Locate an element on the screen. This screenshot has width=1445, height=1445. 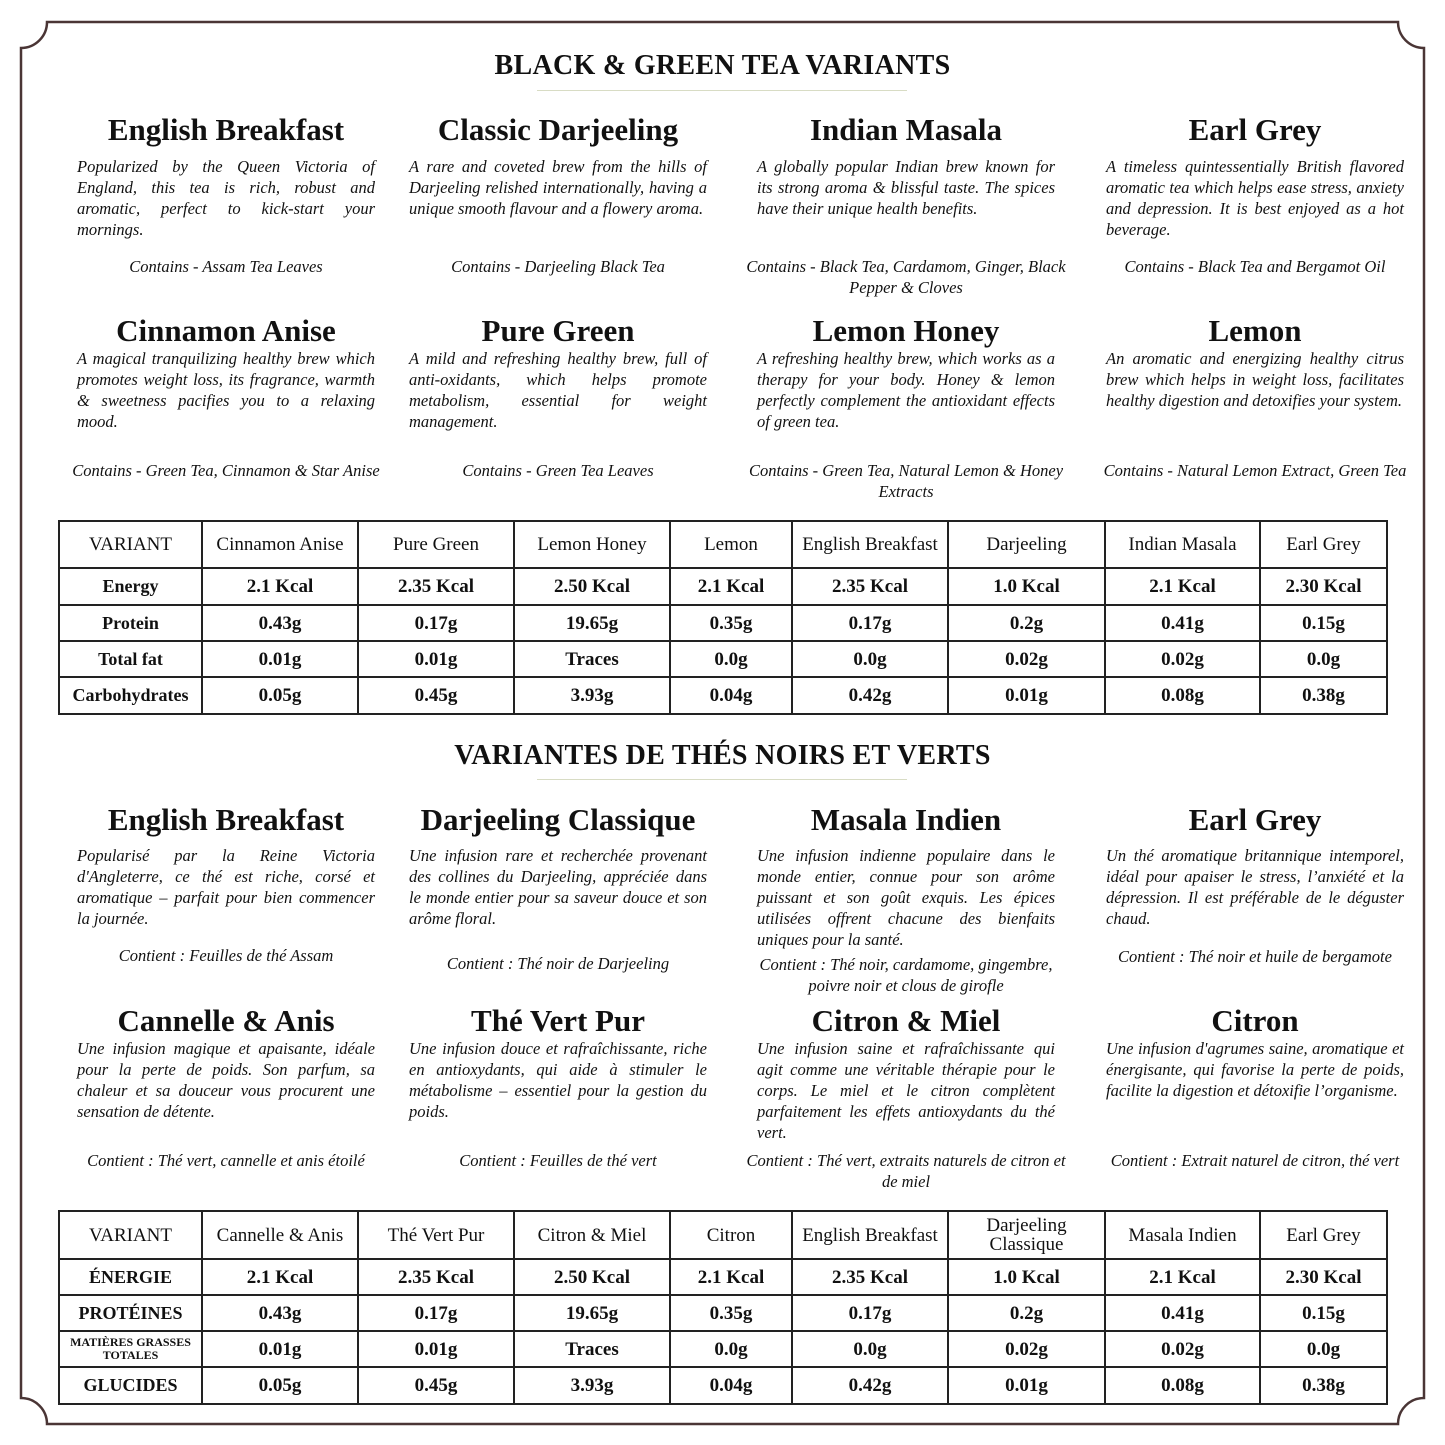
table-cell: 0.35g is located at coordinates (731, 1313).